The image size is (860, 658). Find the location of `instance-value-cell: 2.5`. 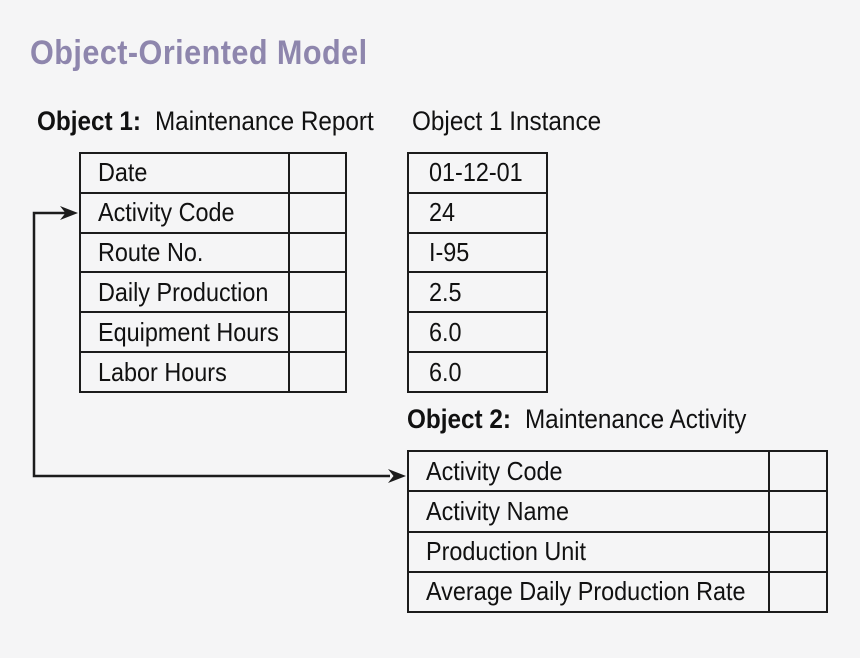

instance-value-cell: 2.5 is located at coordinates (477, 292).